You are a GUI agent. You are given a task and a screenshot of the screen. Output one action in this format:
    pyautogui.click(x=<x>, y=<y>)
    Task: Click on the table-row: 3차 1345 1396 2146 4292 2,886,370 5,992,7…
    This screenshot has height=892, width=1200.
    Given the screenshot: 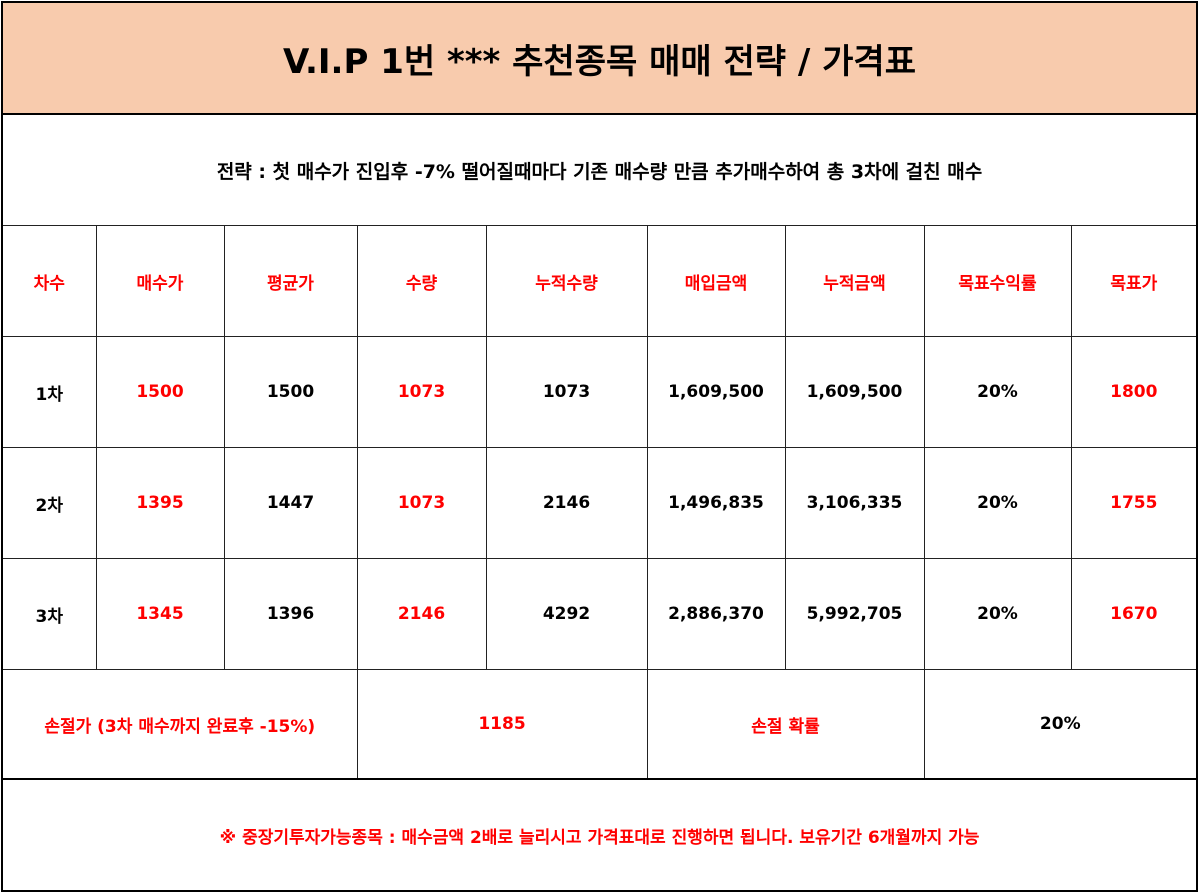 What is the action you would take?
    pyautogui.click(x=599, y=614)
    